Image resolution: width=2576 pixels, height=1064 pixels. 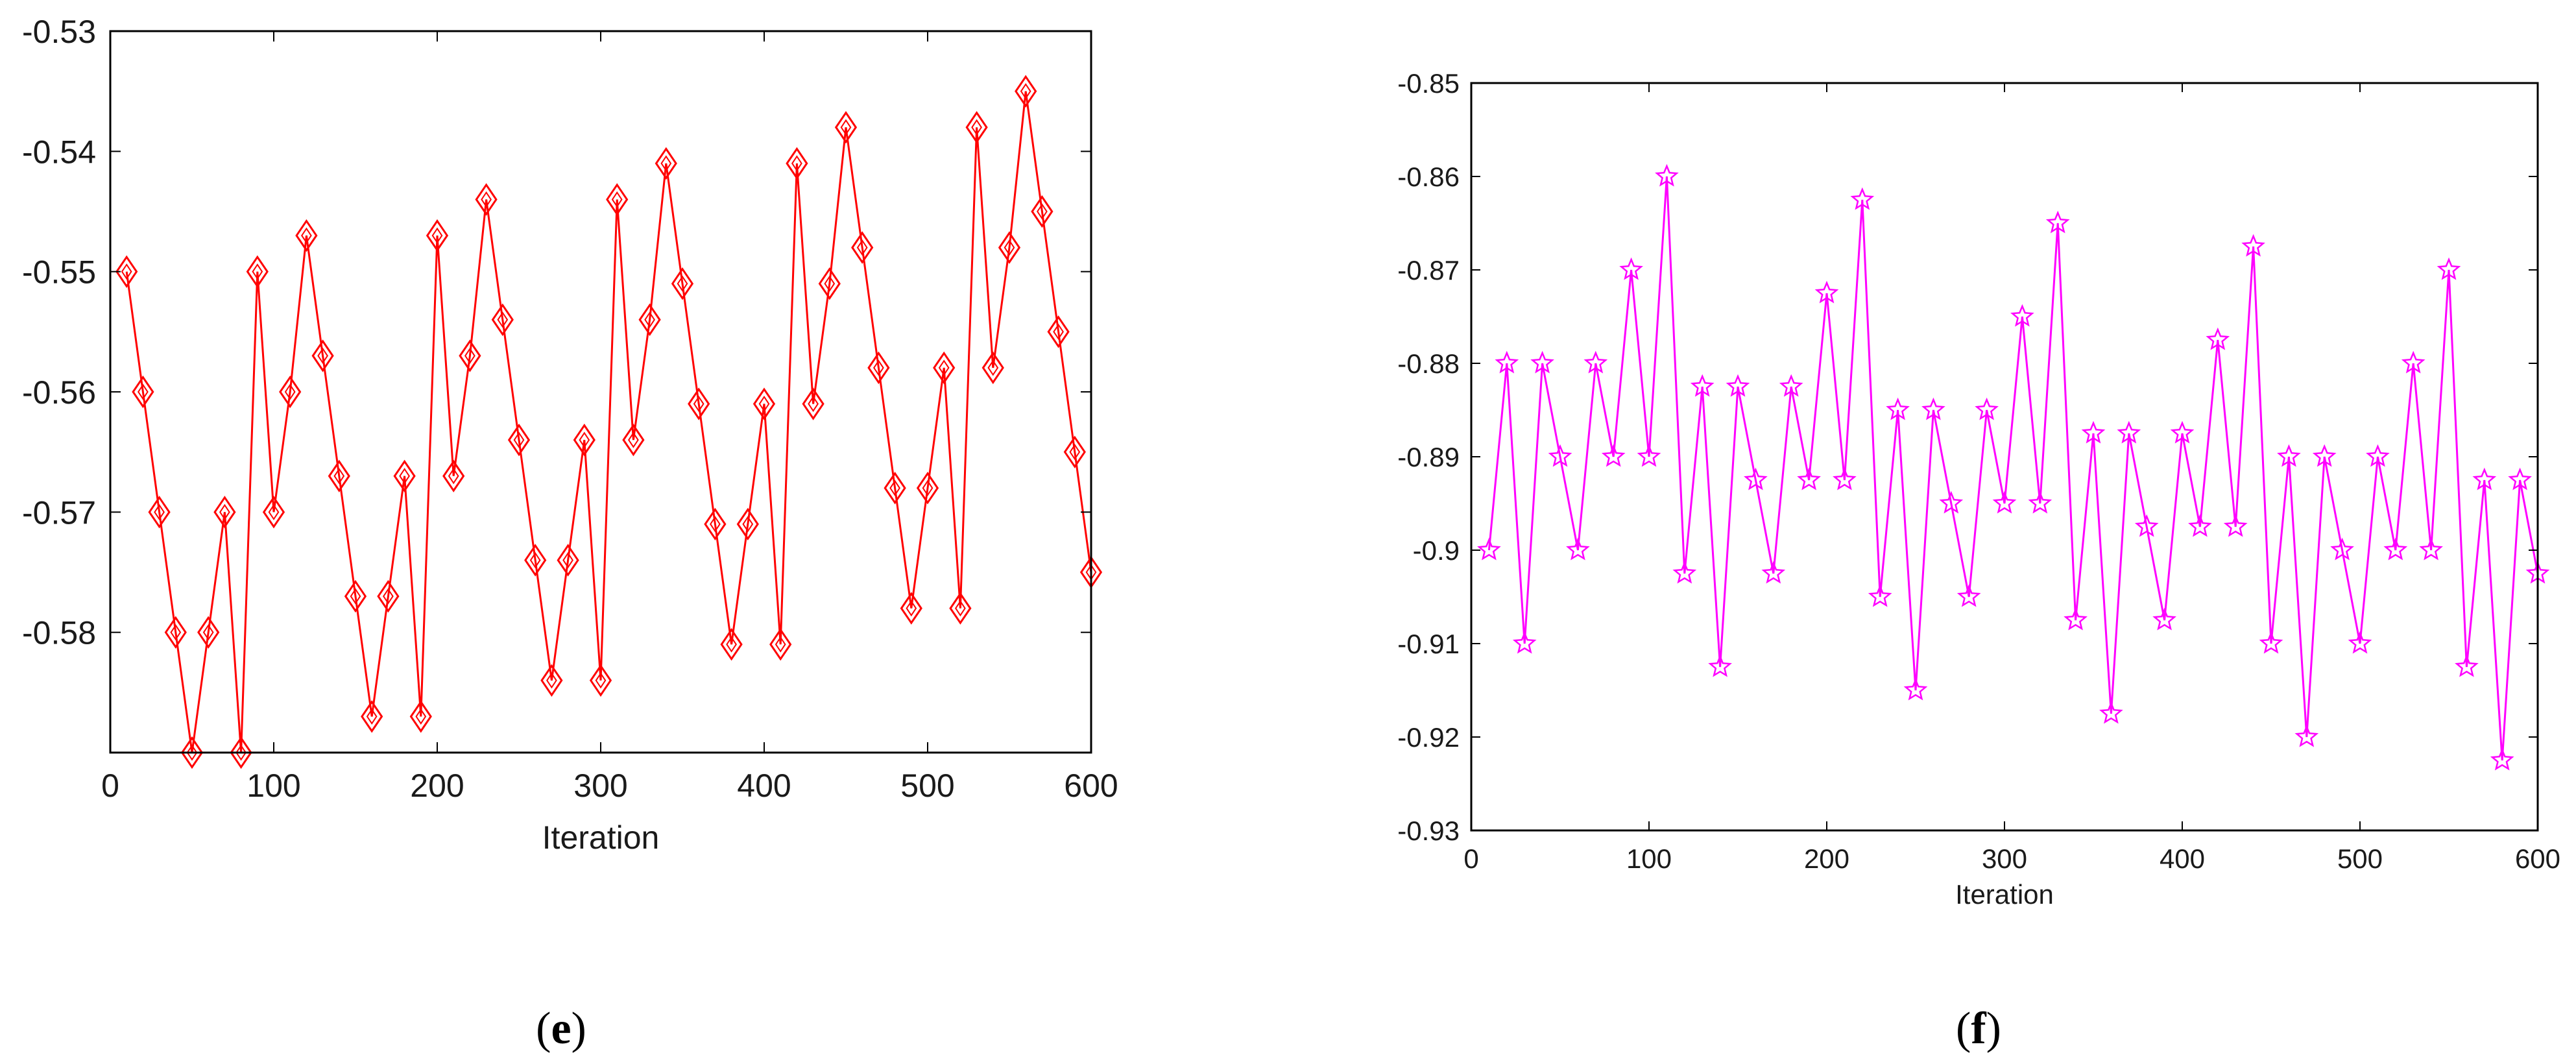 What do you see at coordinates (1091, 786) in the screenshot?
I see `x-tick-label: 600` at bounding box center [1091, 786].